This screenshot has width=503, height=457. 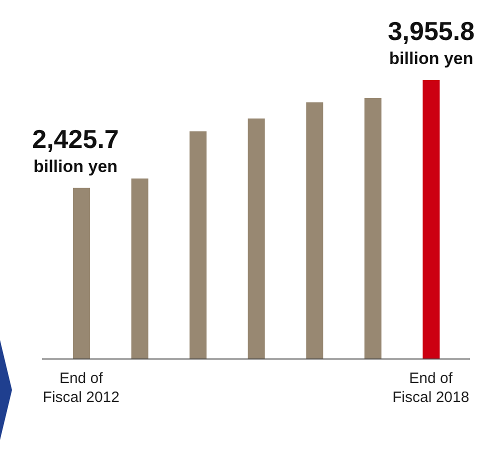 I want to click on x-tick-label: End of Fiscal 2018, so click(x=431, y=388).